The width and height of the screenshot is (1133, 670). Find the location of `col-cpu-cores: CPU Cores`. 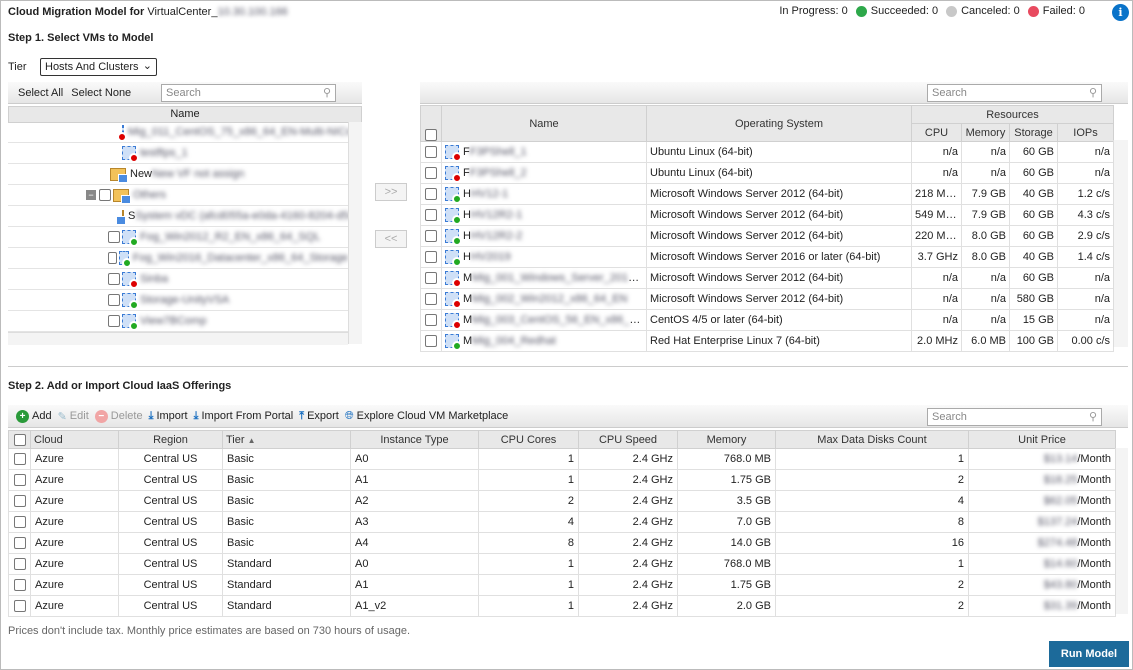

col-cpu-cores: CPU Cores is located at coordinates (528, 439).